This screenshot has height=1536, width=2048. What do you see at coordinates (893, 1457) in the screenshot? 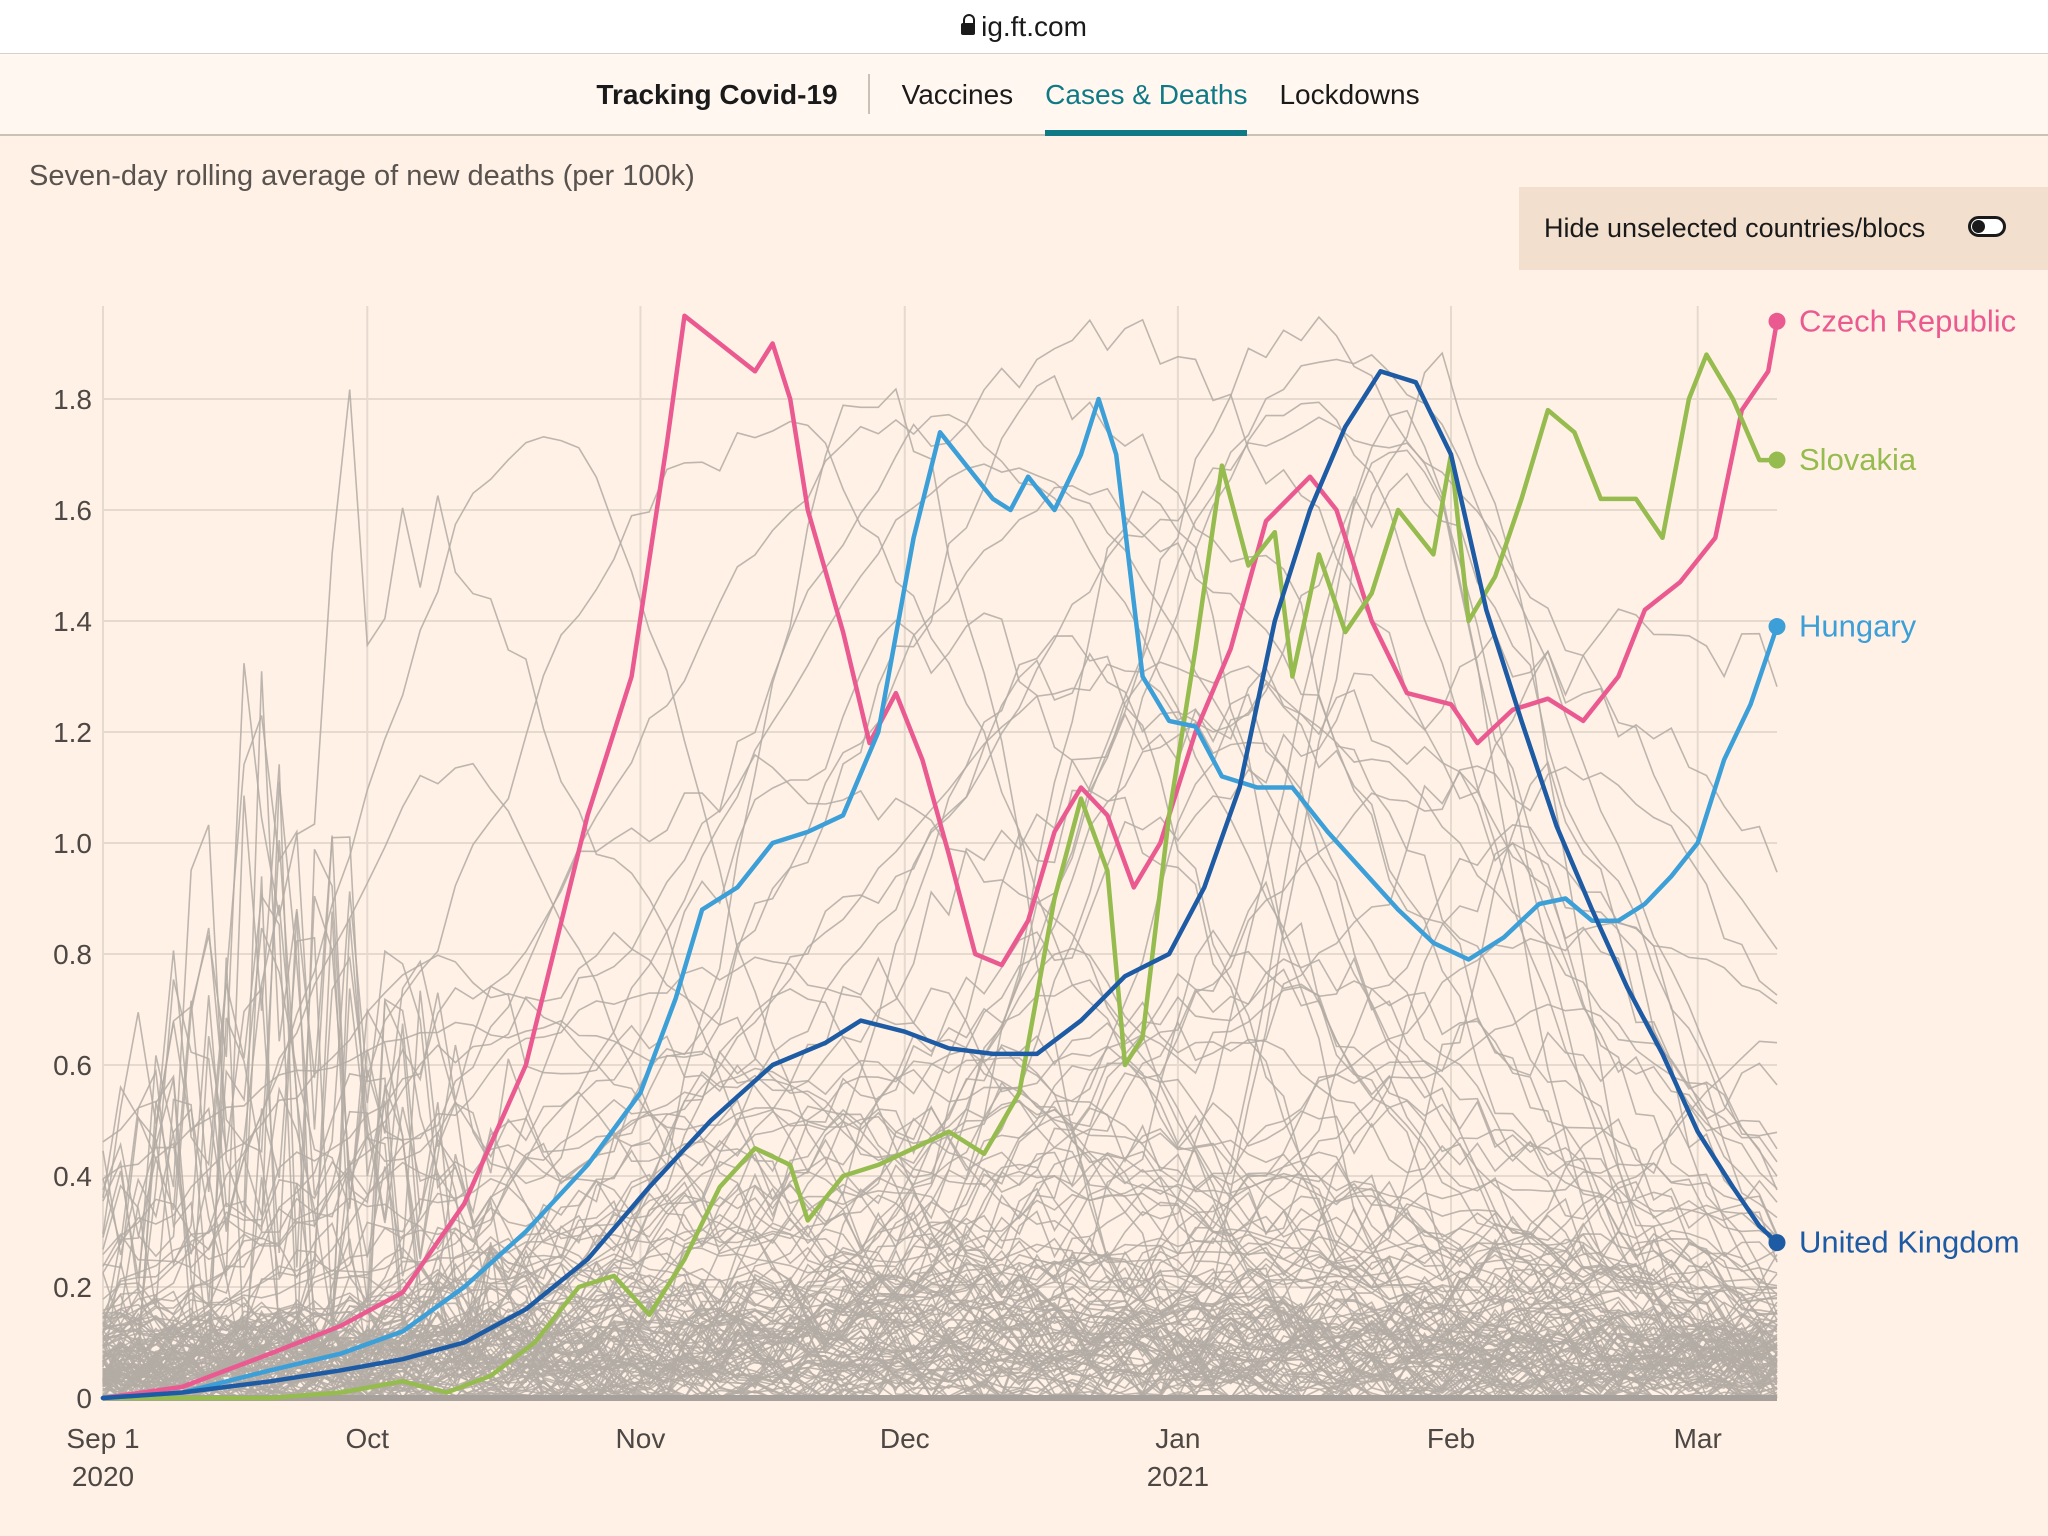
I see `x-axis: Sep 1 2020 Oct Nov Dec Jan 2021 Feb Mar` at bounding box center [893, 1457].